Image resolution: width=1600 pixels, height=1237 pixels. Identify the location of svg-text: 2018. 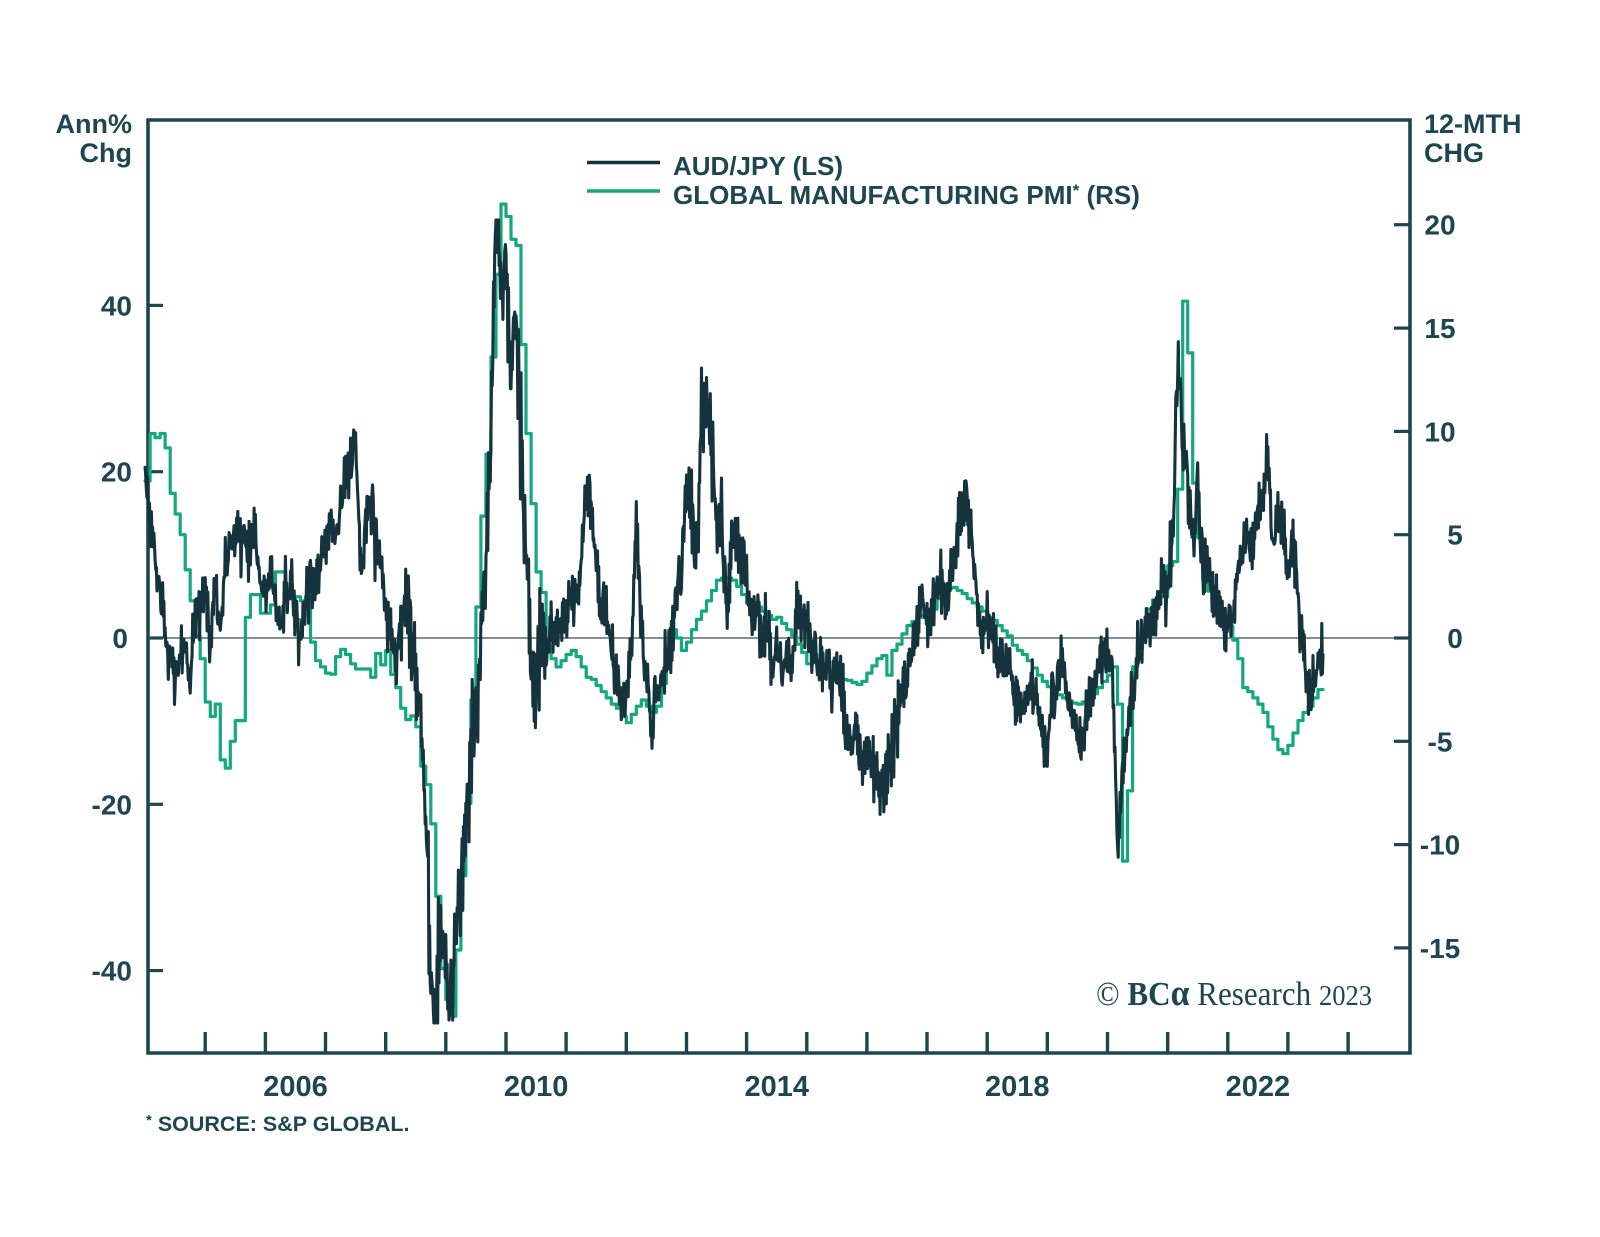
(1017, 1087).